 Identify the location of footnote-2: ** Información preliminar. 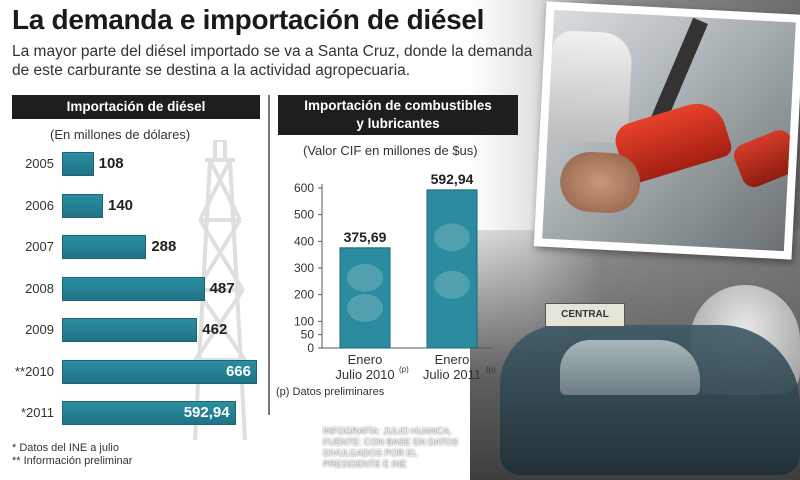
(72, 461).